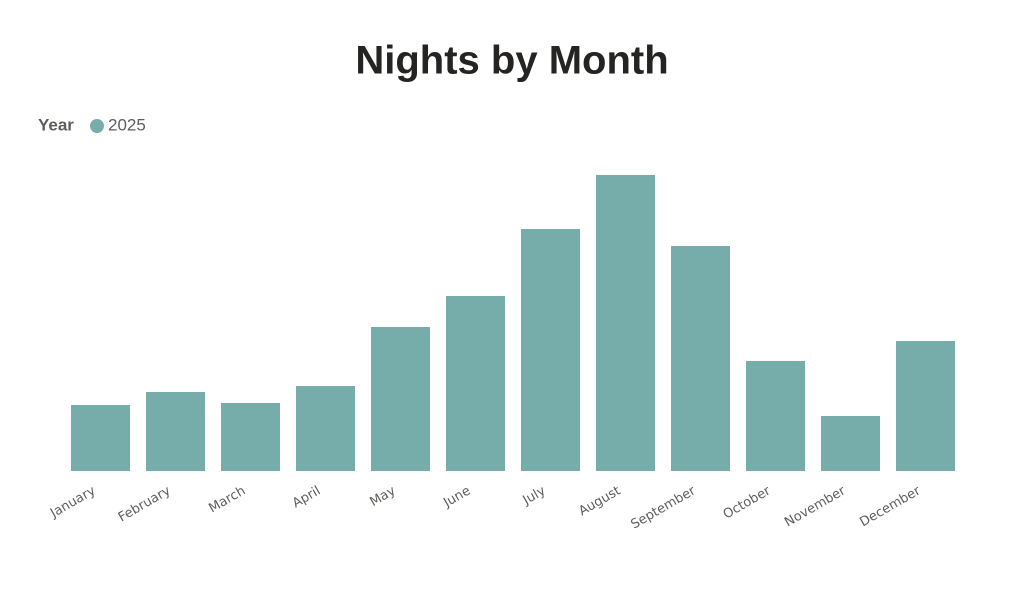 Image resolution: width=1024 pixels, height=598 pixels. I want to click on x-tick-label: September, so click(664, 507).